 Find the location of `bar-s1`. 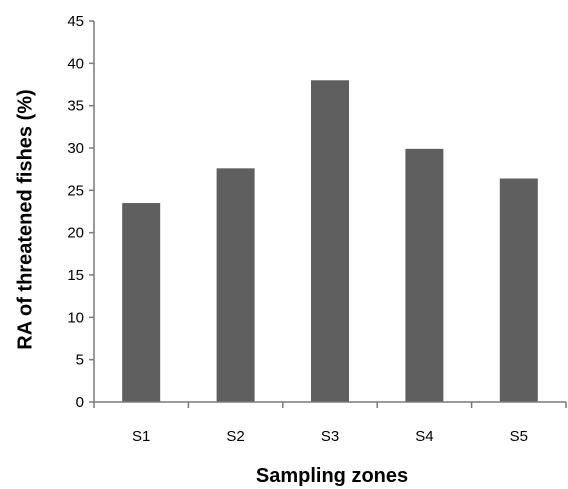

bar-s1 is located at coordinates (141, 302).